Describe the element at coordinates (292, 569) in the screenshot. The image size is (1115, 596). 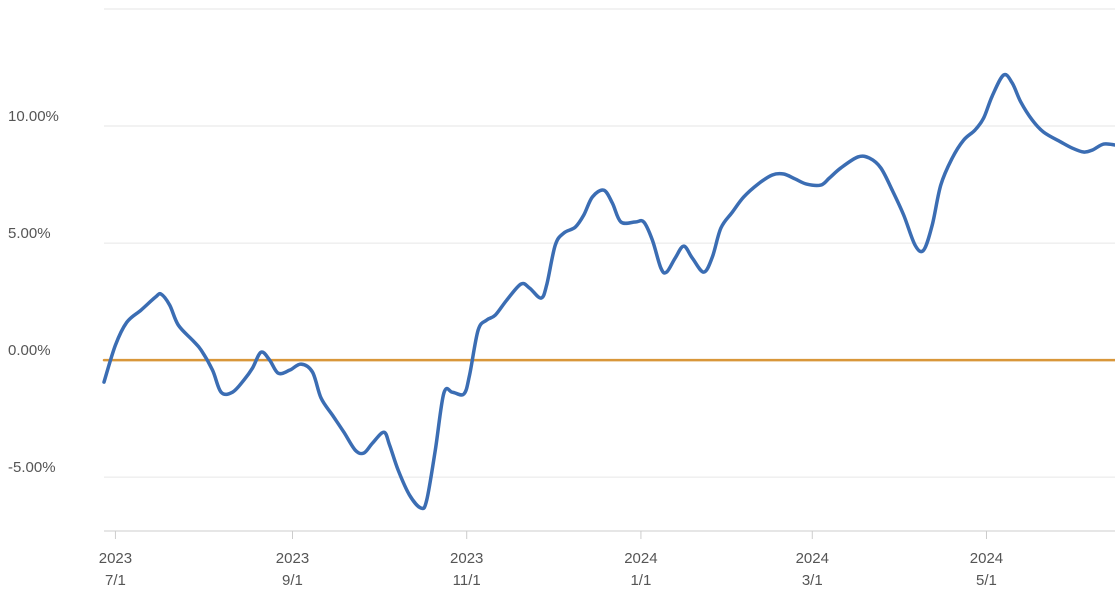
I see `x-tick-label: 2023 9/1` at that location.